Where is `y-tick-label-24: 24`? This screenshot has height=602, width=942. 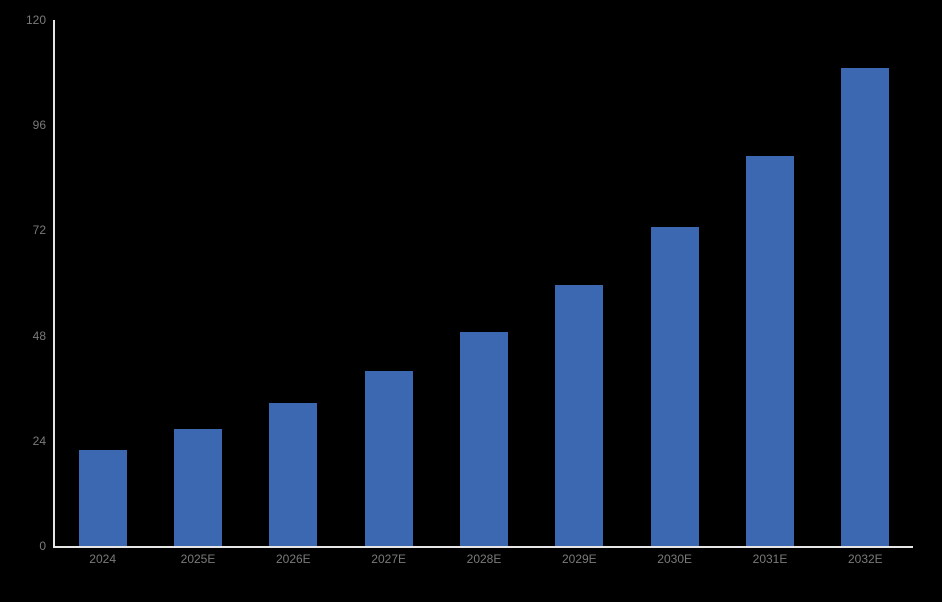 y-tick-label-24: 24 is located at coordinates (39, 440).